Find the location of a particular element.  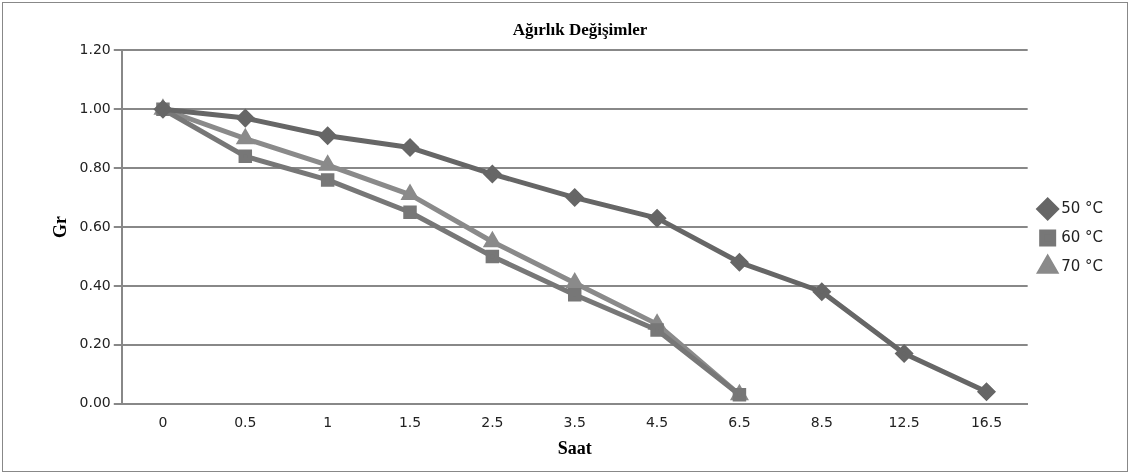

x-tick-label: 1.5 is located at coordinates (410, 421).